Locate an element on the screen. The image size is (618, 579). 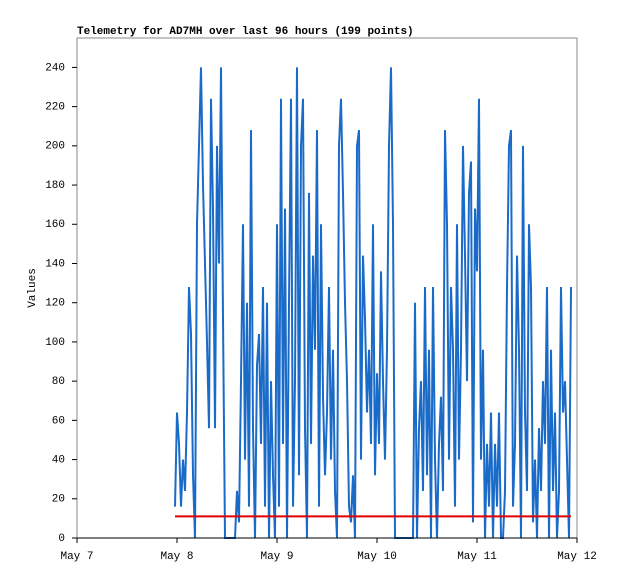
y-tick-label: 60 is located at coordinates (58, 421).